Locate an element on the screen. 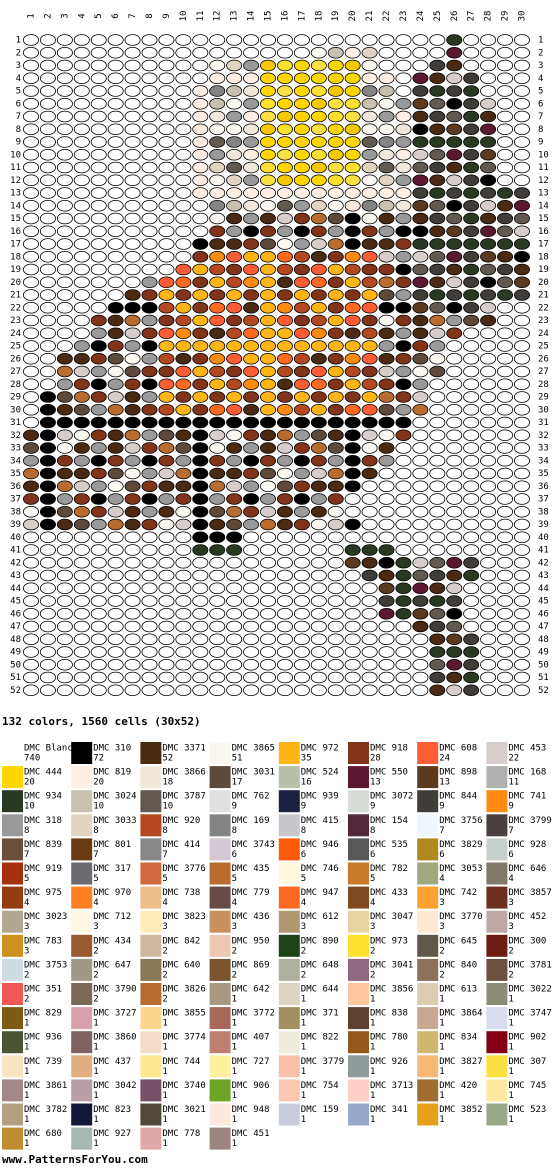  color-name: DMC 613 is located at coordinates (458, 990).